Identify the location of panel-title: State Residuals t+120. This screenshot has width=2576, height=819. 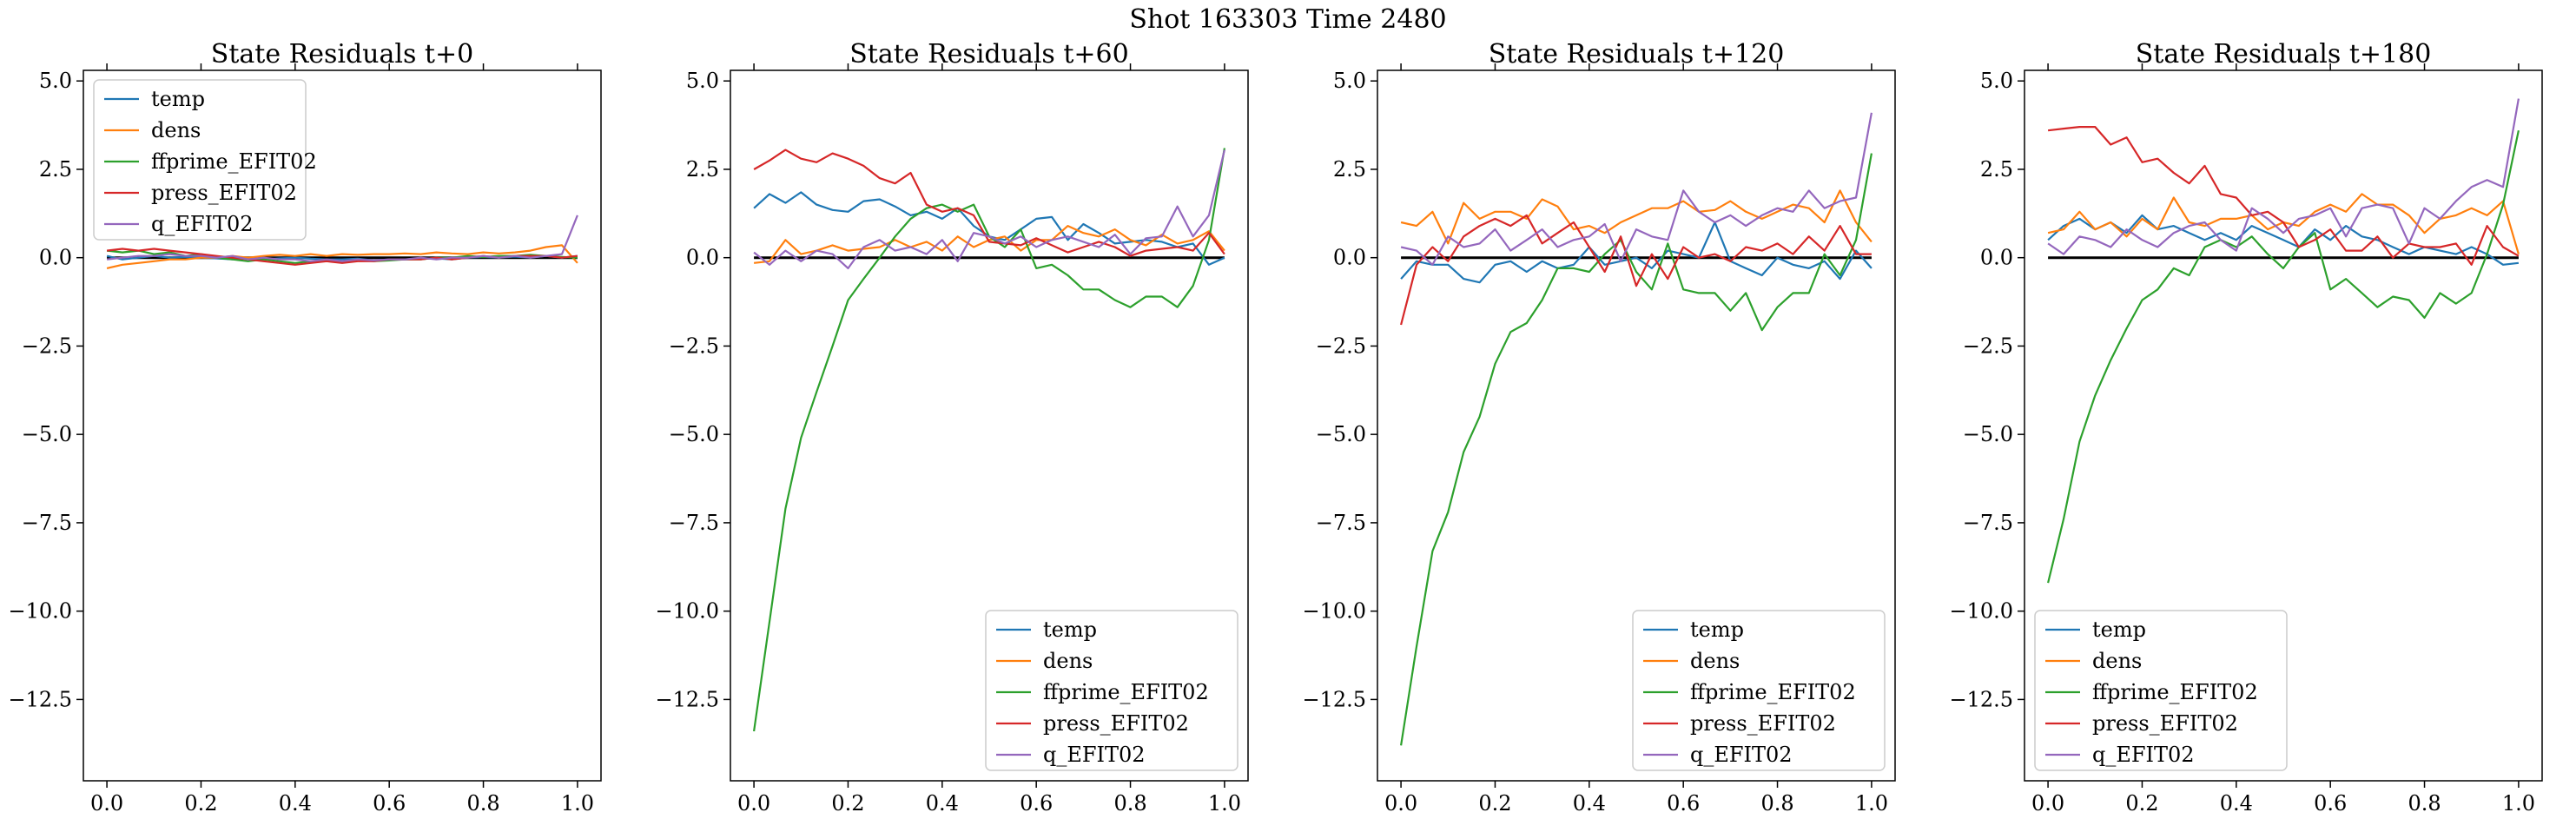
(1637, 54).